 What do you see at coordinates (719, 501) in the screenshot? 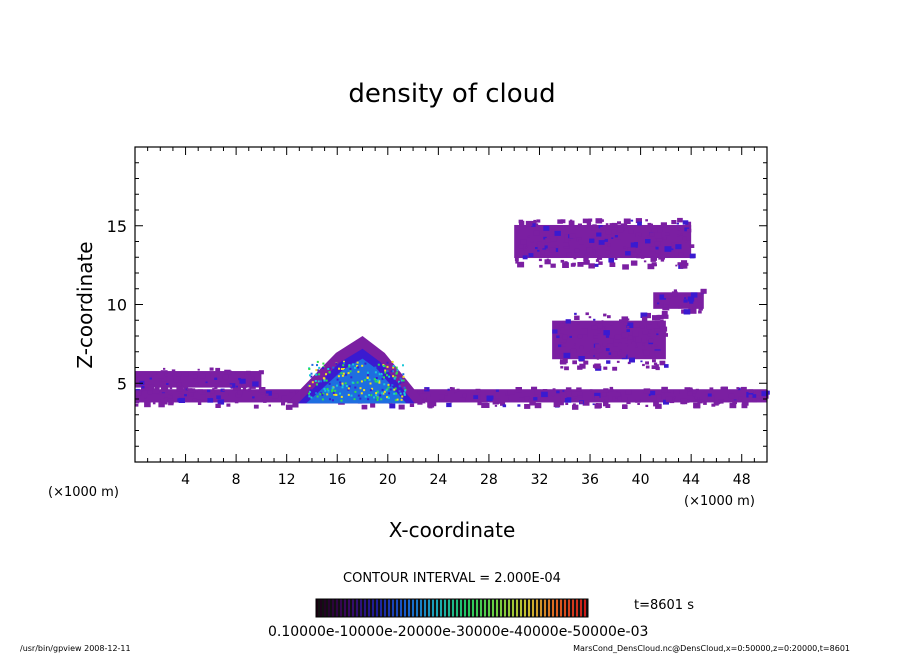
I see `x-unit-right: (×1000 m)` at bounding box center [719, 501].